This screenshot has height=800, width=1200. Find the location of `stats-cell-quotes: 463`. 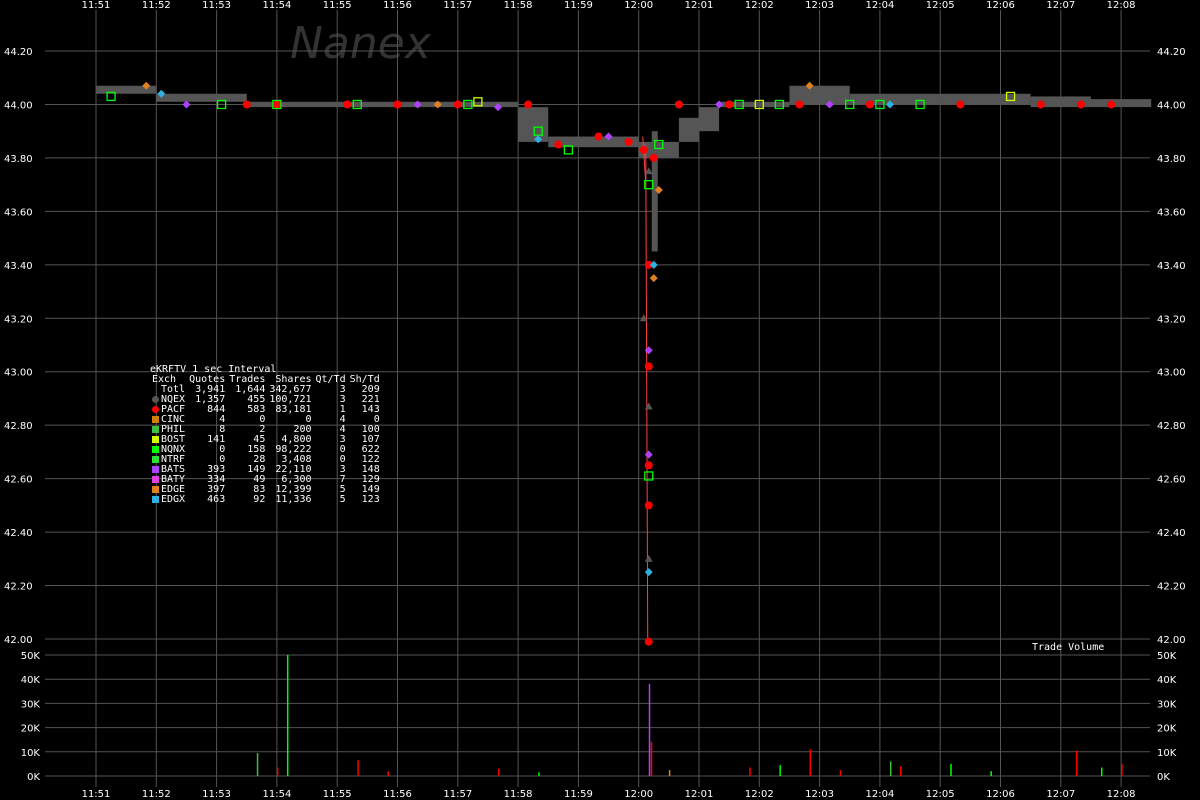

stats-cell-quotes: 463 is located at coordinates (216, 499).